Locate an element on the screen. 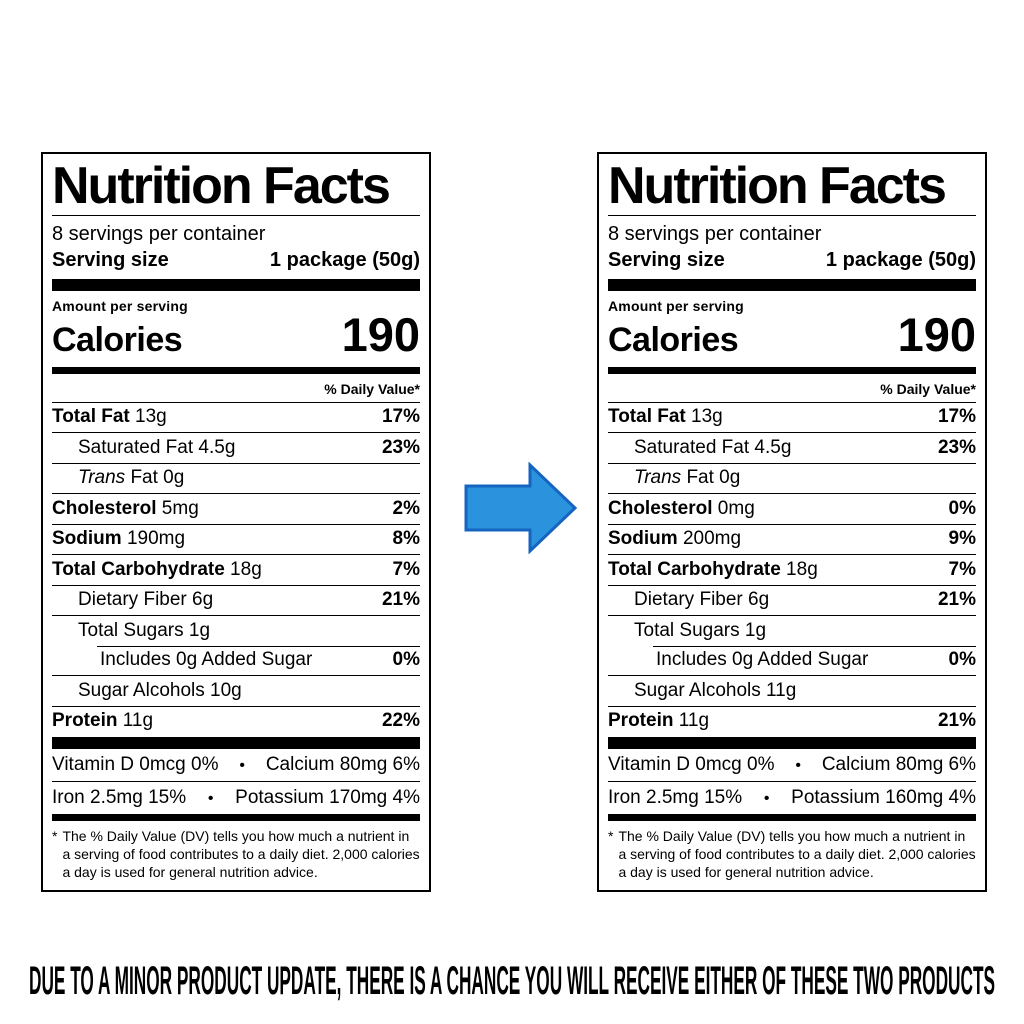  nutrient-amount: 200mg is located at coordinates (709, 539).